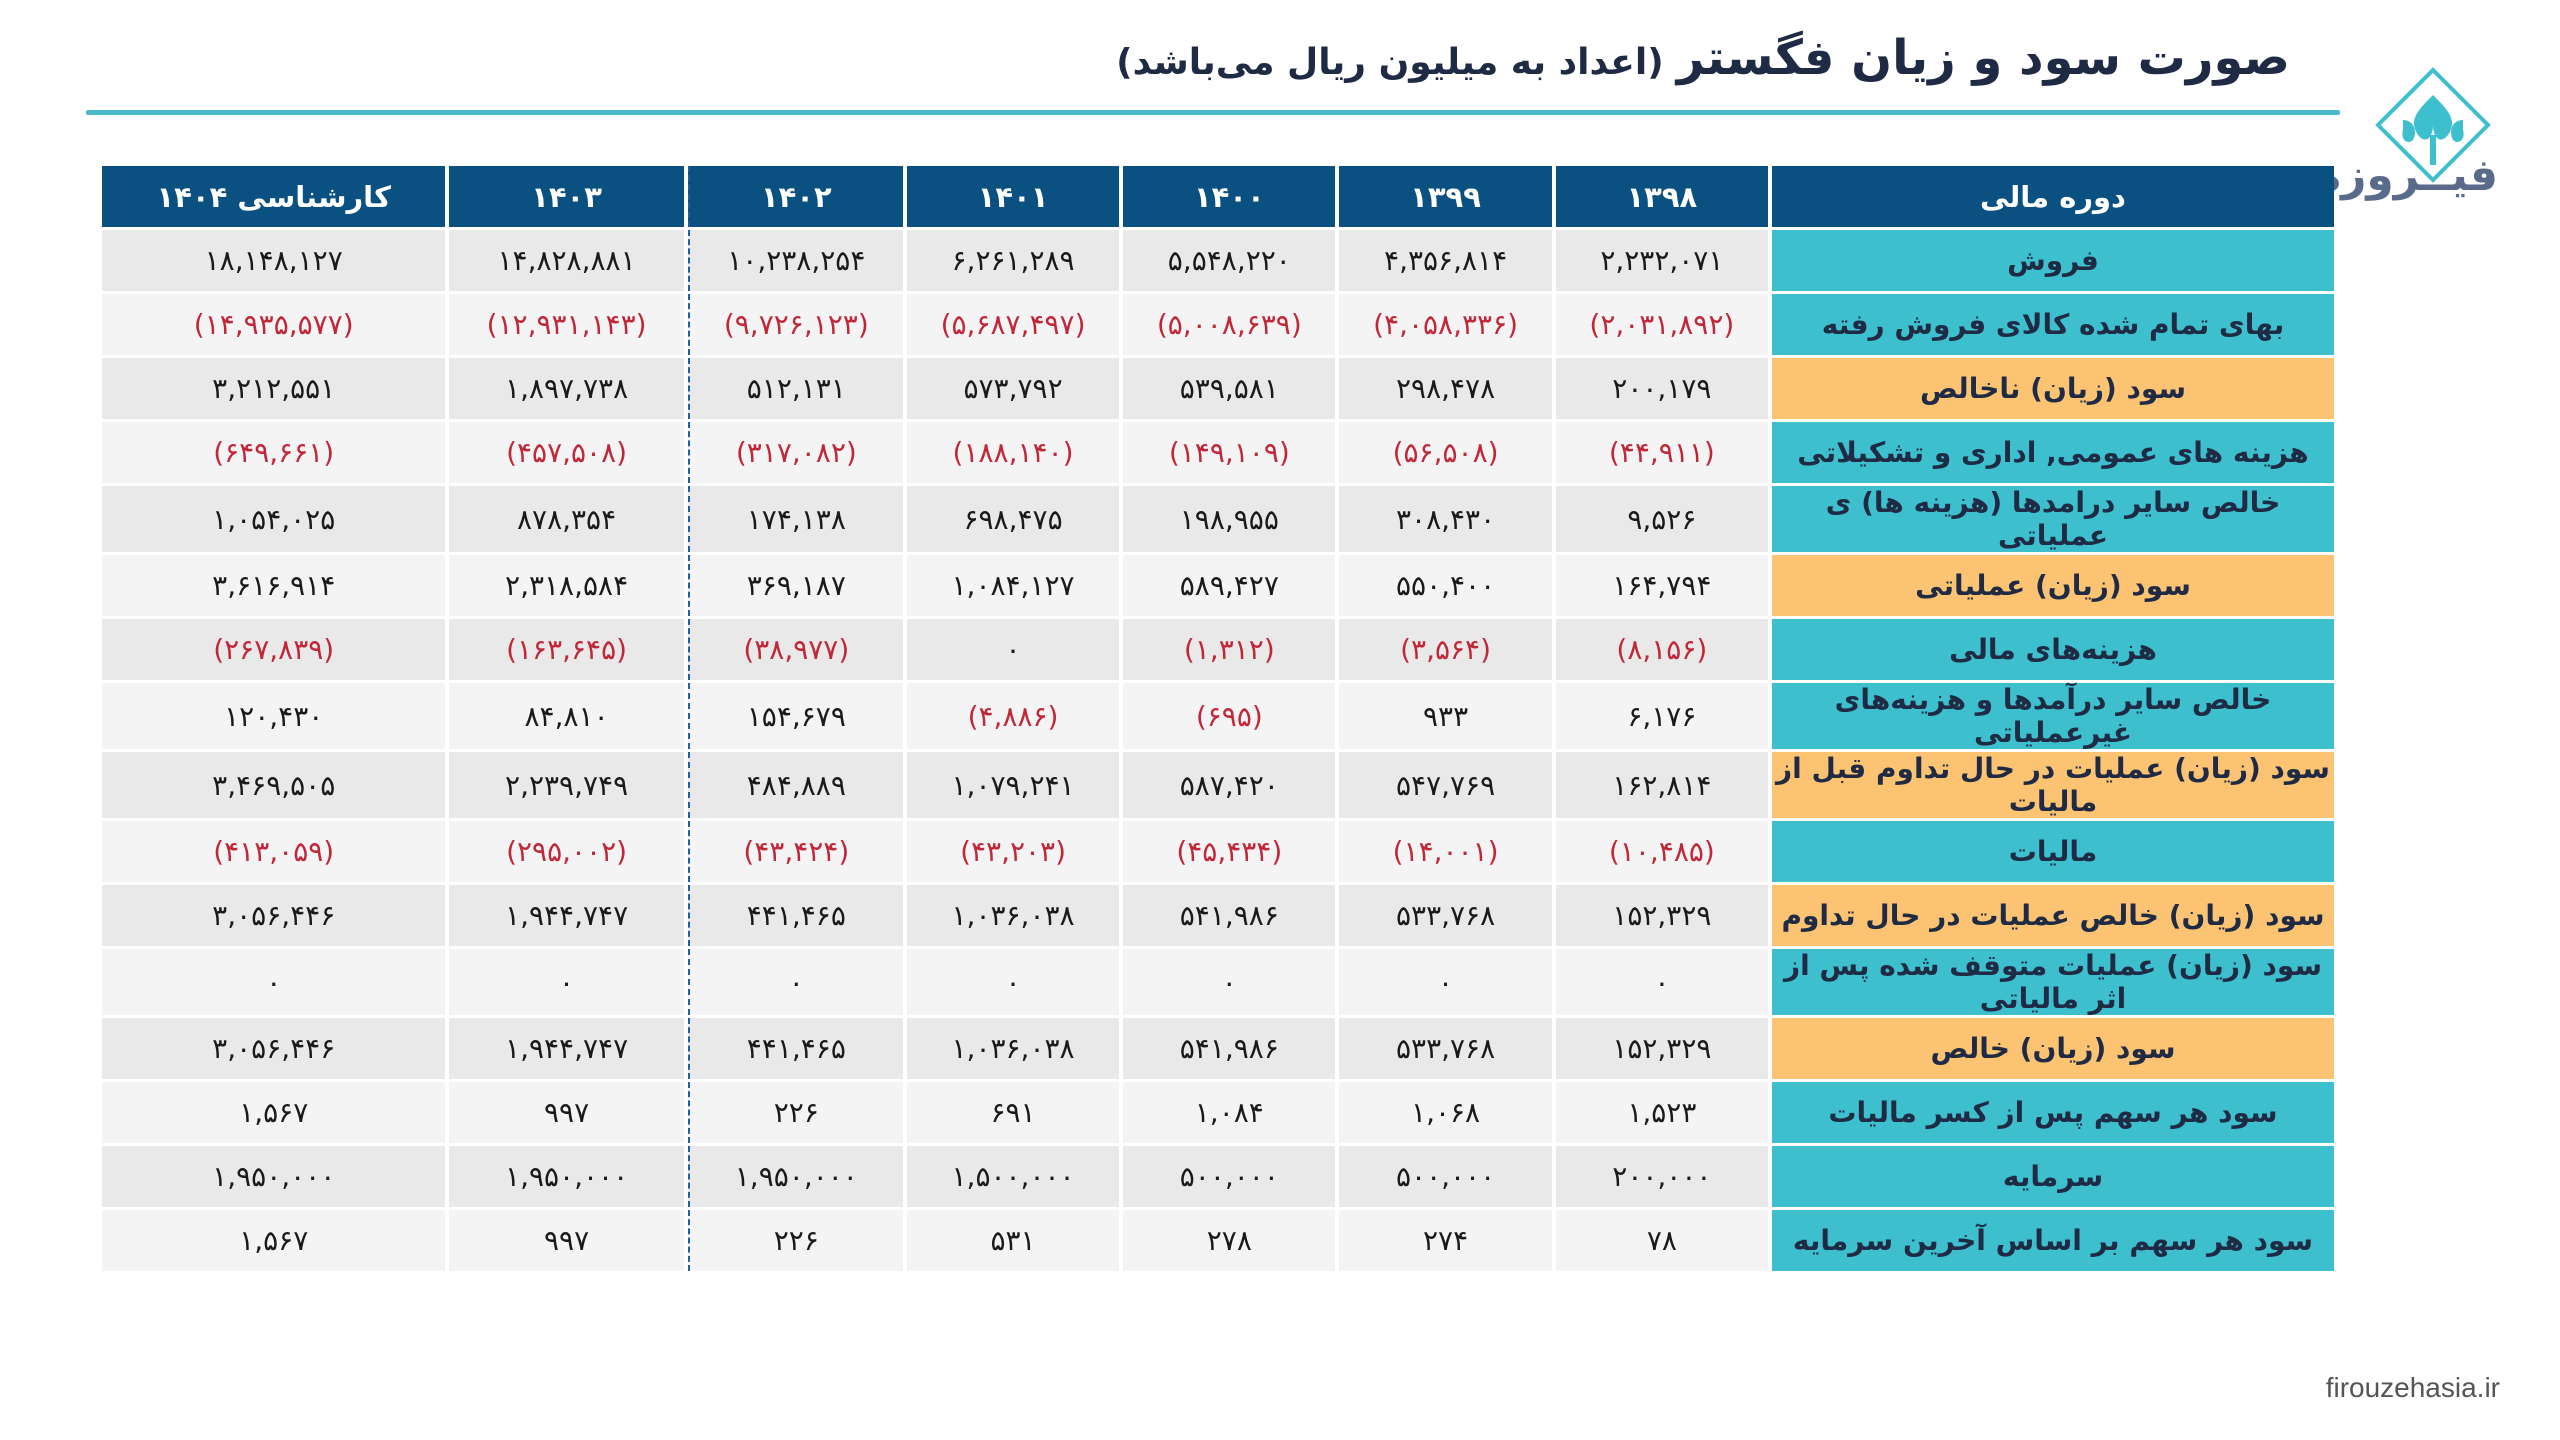 The width and height of the screenshot is (2560, 1440). I want to click on table-cell: ۵۵۰,۴۰۰, so click(1445, 585).